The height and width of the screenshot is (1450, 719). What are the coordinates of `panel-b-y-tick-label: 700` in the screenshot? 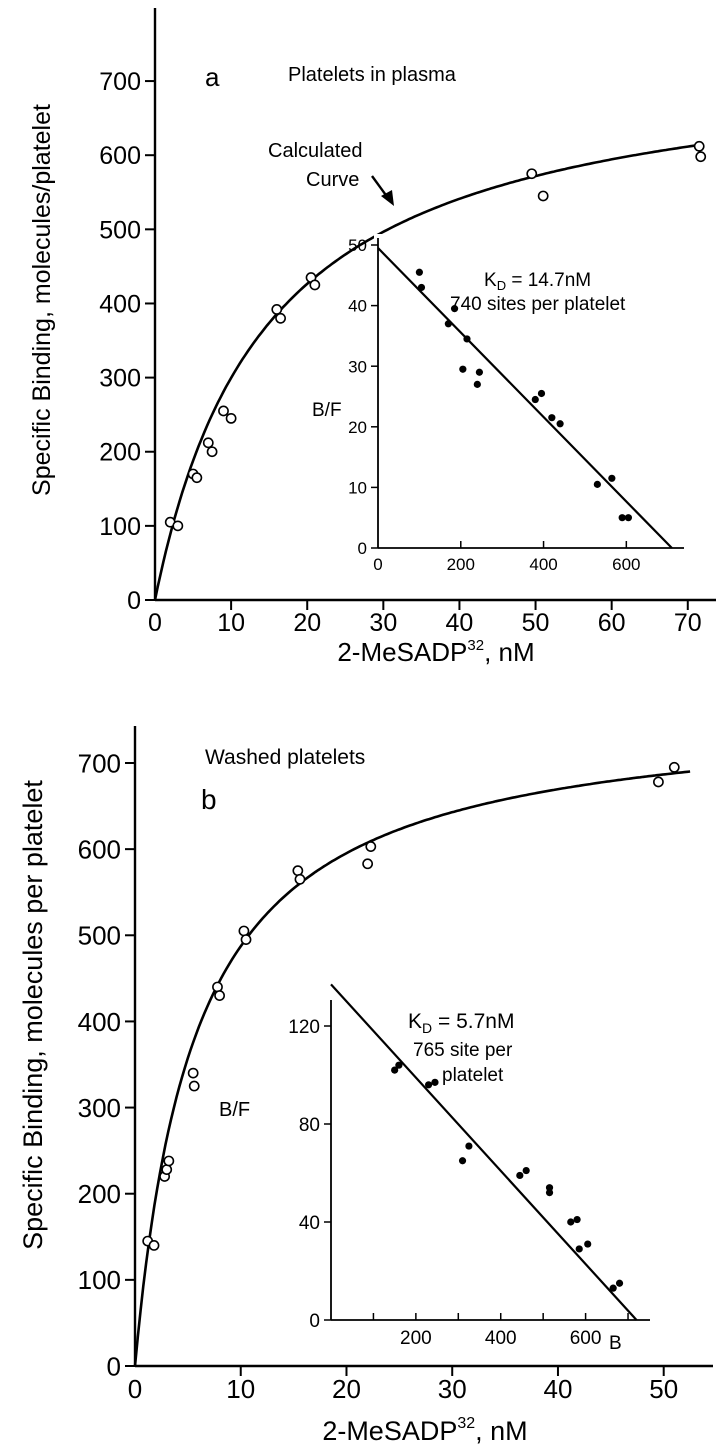 It's located at (99, 763).